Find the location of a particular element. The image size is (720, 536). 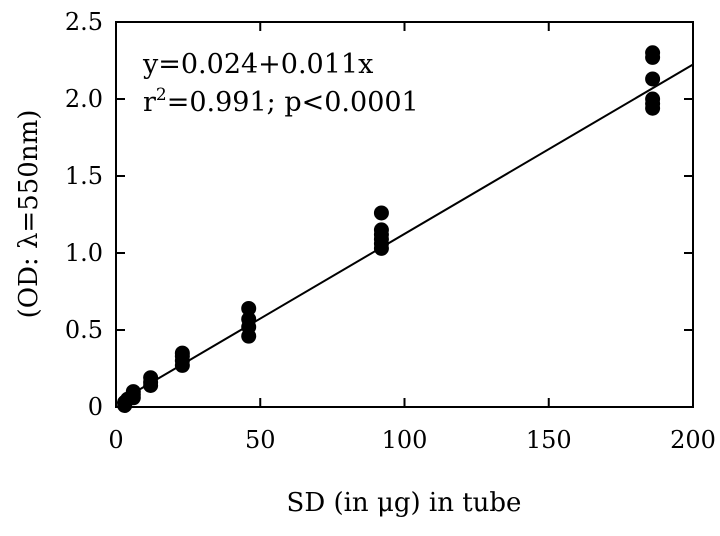

r-superscript: 2 is located at coordinates (161, 95).